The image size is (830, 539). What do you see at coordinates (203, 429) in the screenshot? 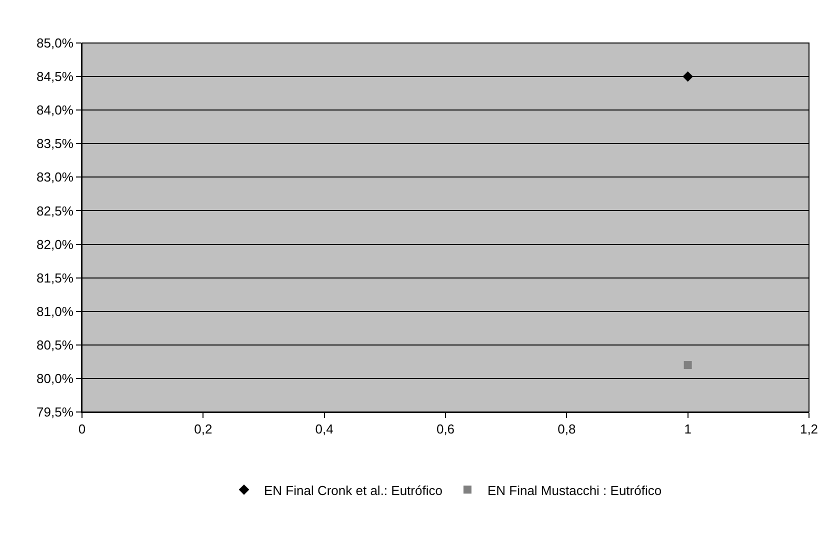
I see `x-tick-label: 0,2` at bounding box center [203, 429].